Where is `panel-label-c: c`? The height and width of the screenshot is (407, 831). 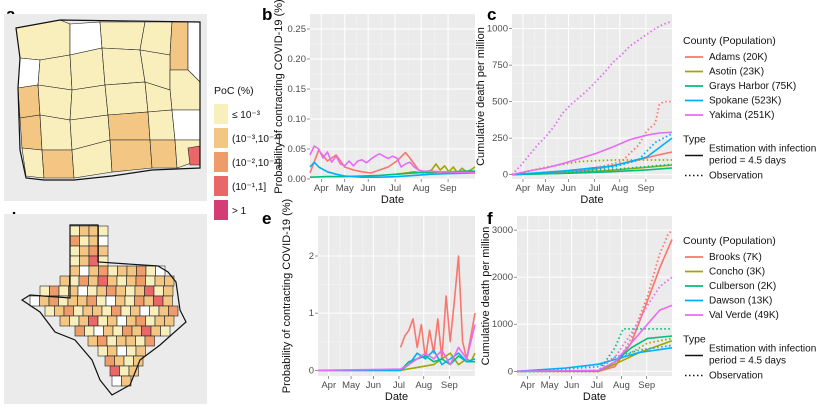 panel-label-c: c is located at coordinates (491, 14).